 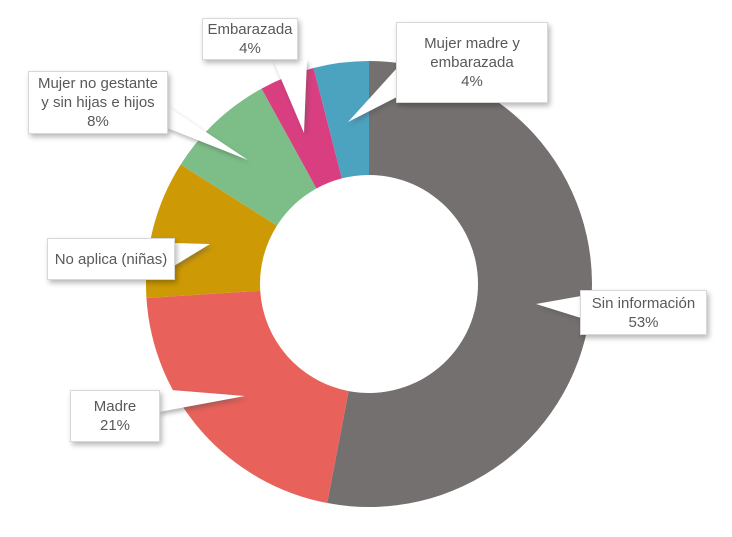 I want to click on label-text: Embarazada, so click(x=250, y=29).